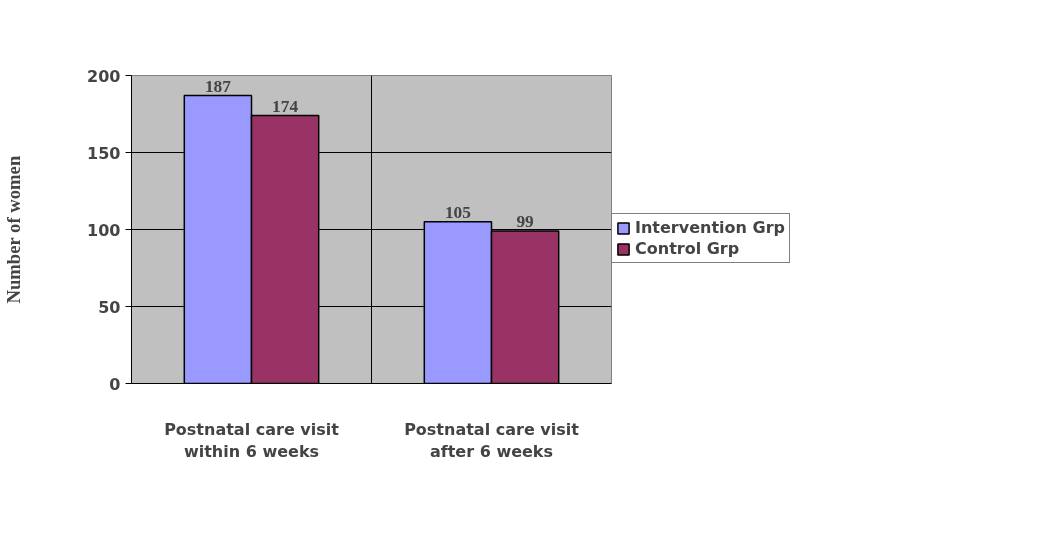 The height and width of the screenshot is (548, 1043). What do you see at coordinates (525, 222) in the screenshot?
I see `data-label: 99` at bounding box center [525, 222].